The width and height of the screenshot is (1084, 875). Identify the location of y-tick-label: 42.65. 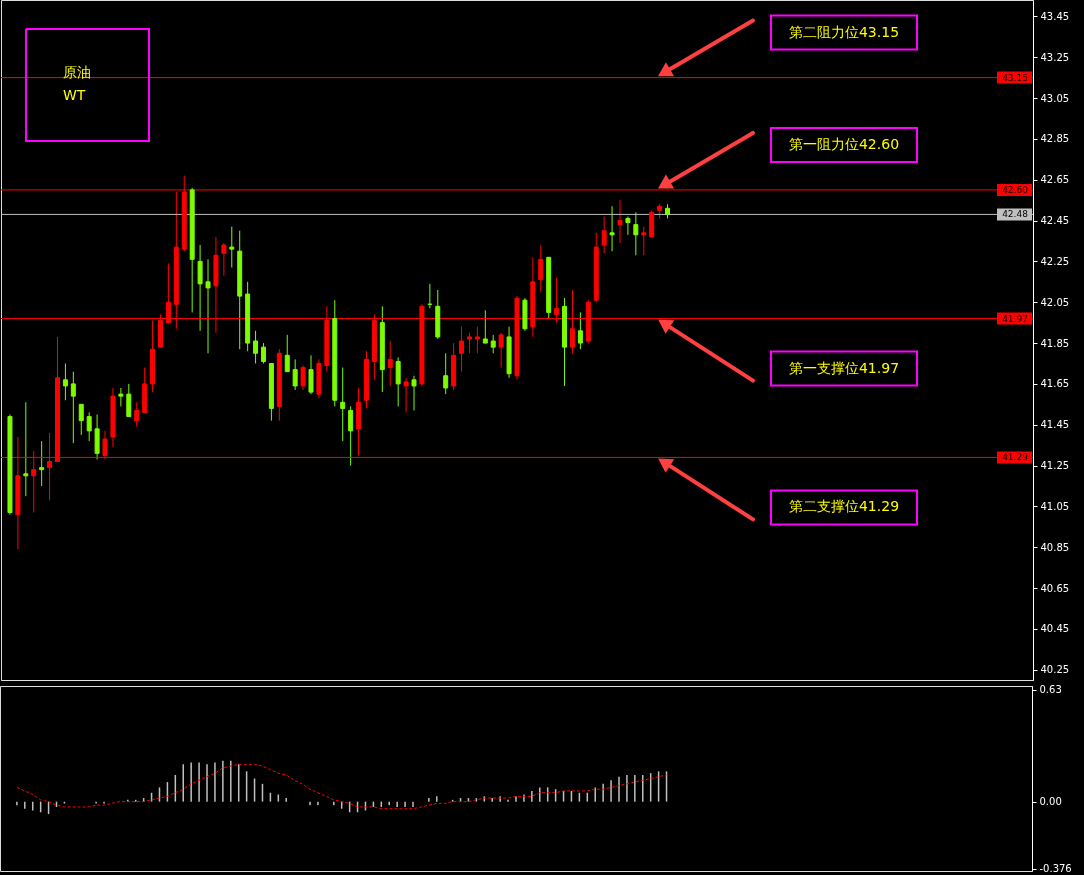
(1055, 180).